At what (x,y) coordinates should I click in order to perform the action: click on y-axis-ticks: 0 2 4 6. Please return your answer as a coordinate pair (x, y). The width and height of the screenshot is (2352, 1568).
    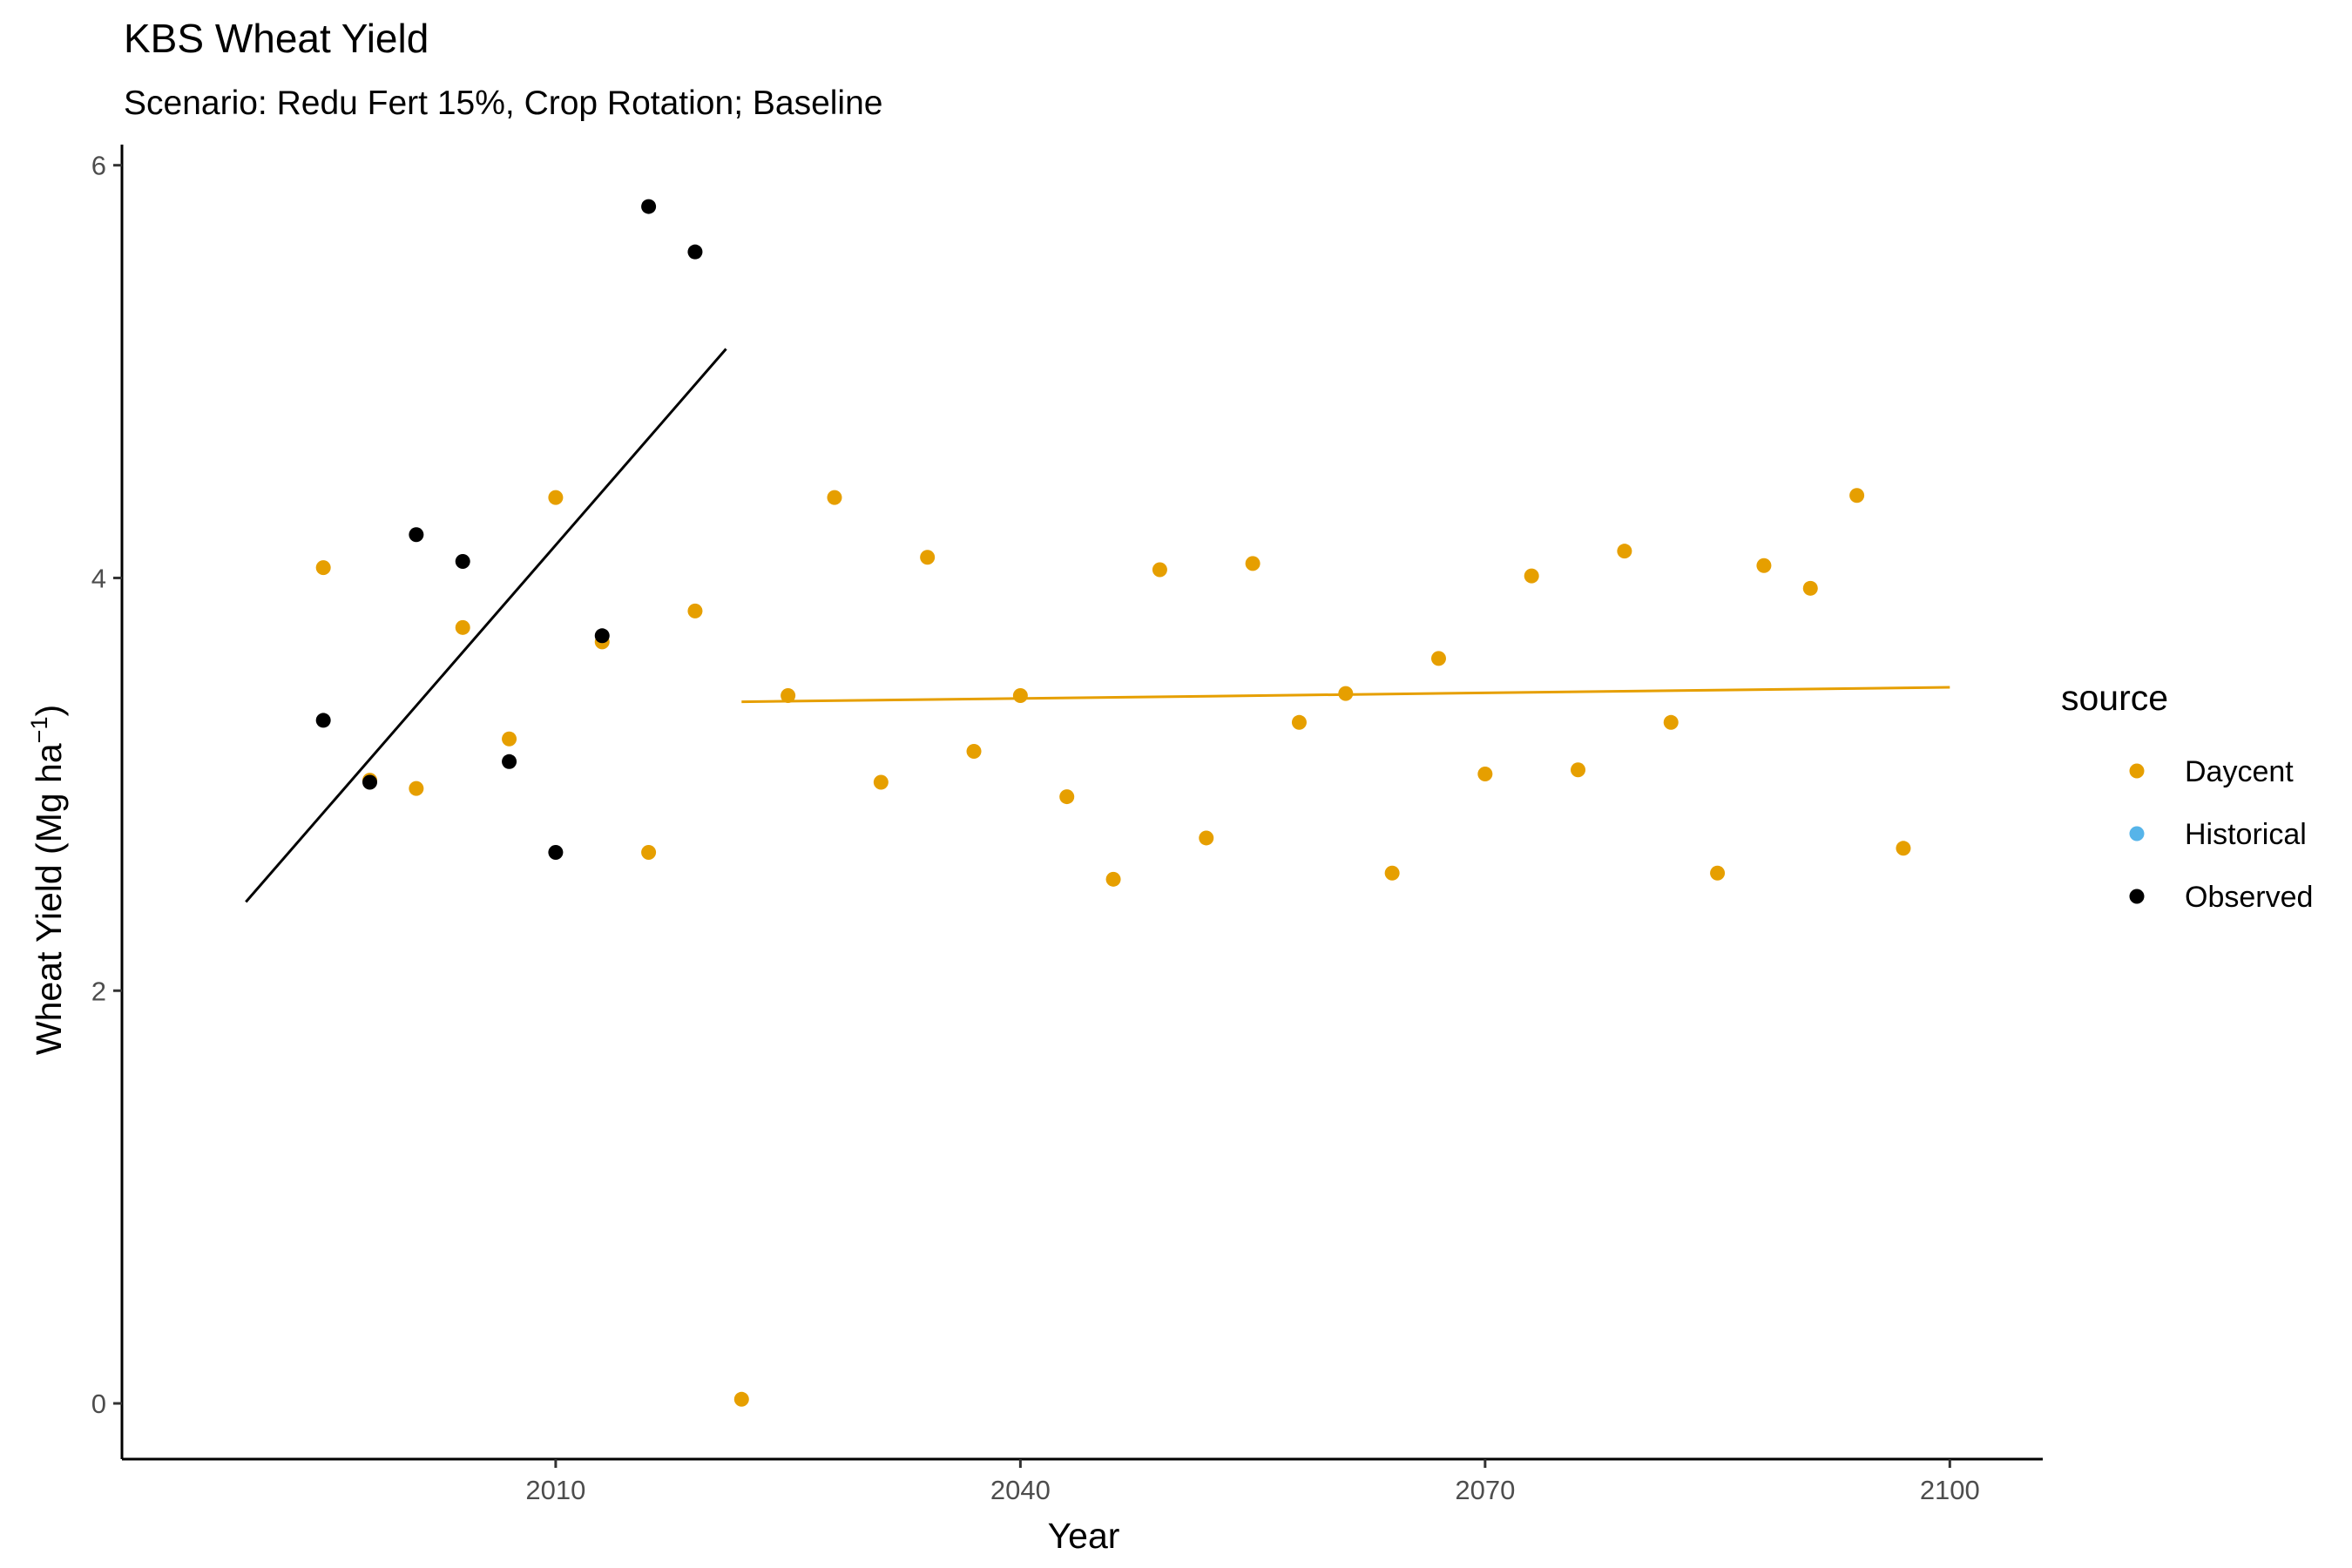
    Looking at the image, I should click on (106, 785).